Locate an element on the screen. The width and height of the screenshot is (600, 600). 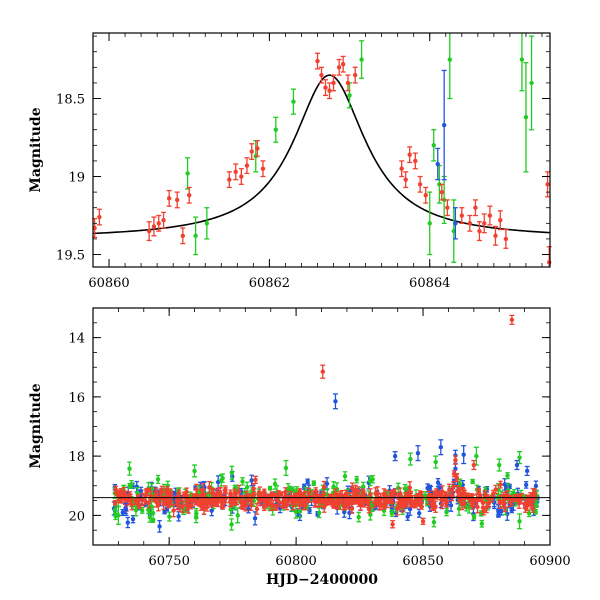
bottom-y-tick-label: 20 is located at coordinates (76, 516).